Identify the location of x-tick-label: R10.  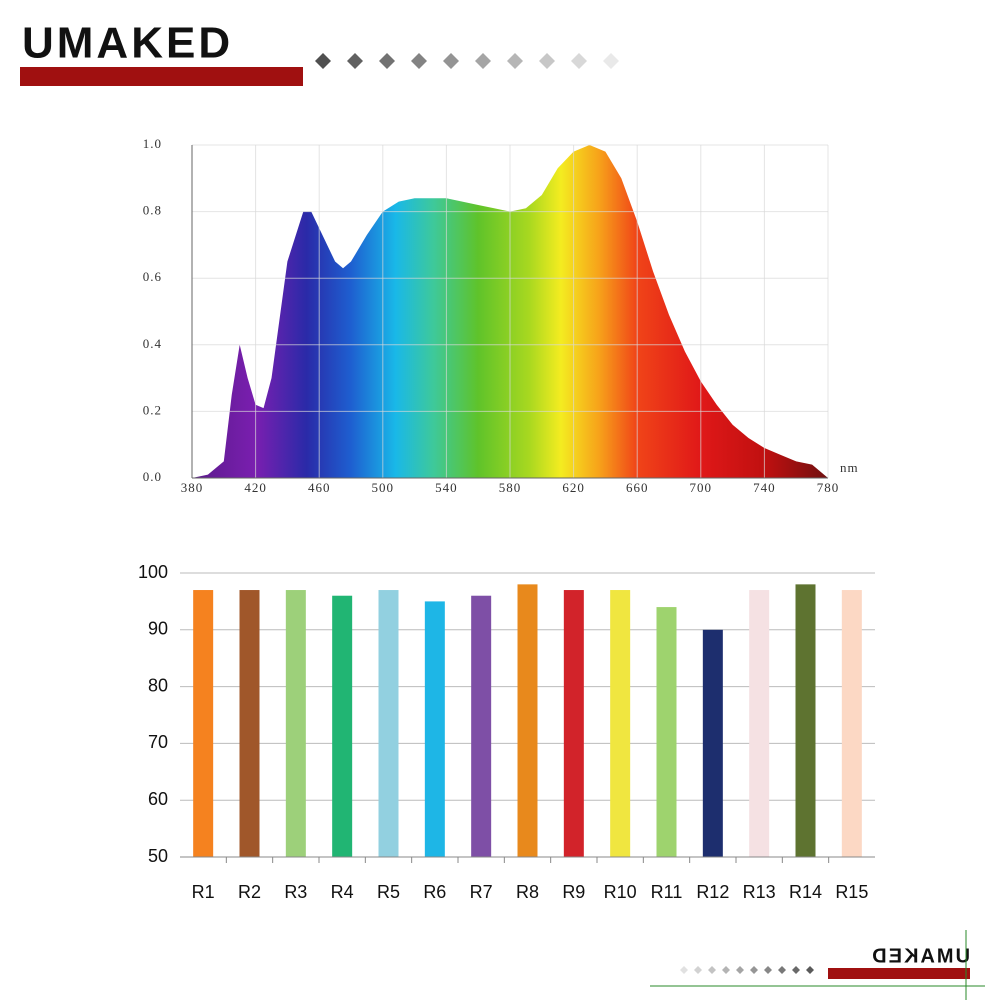
(620, 892).